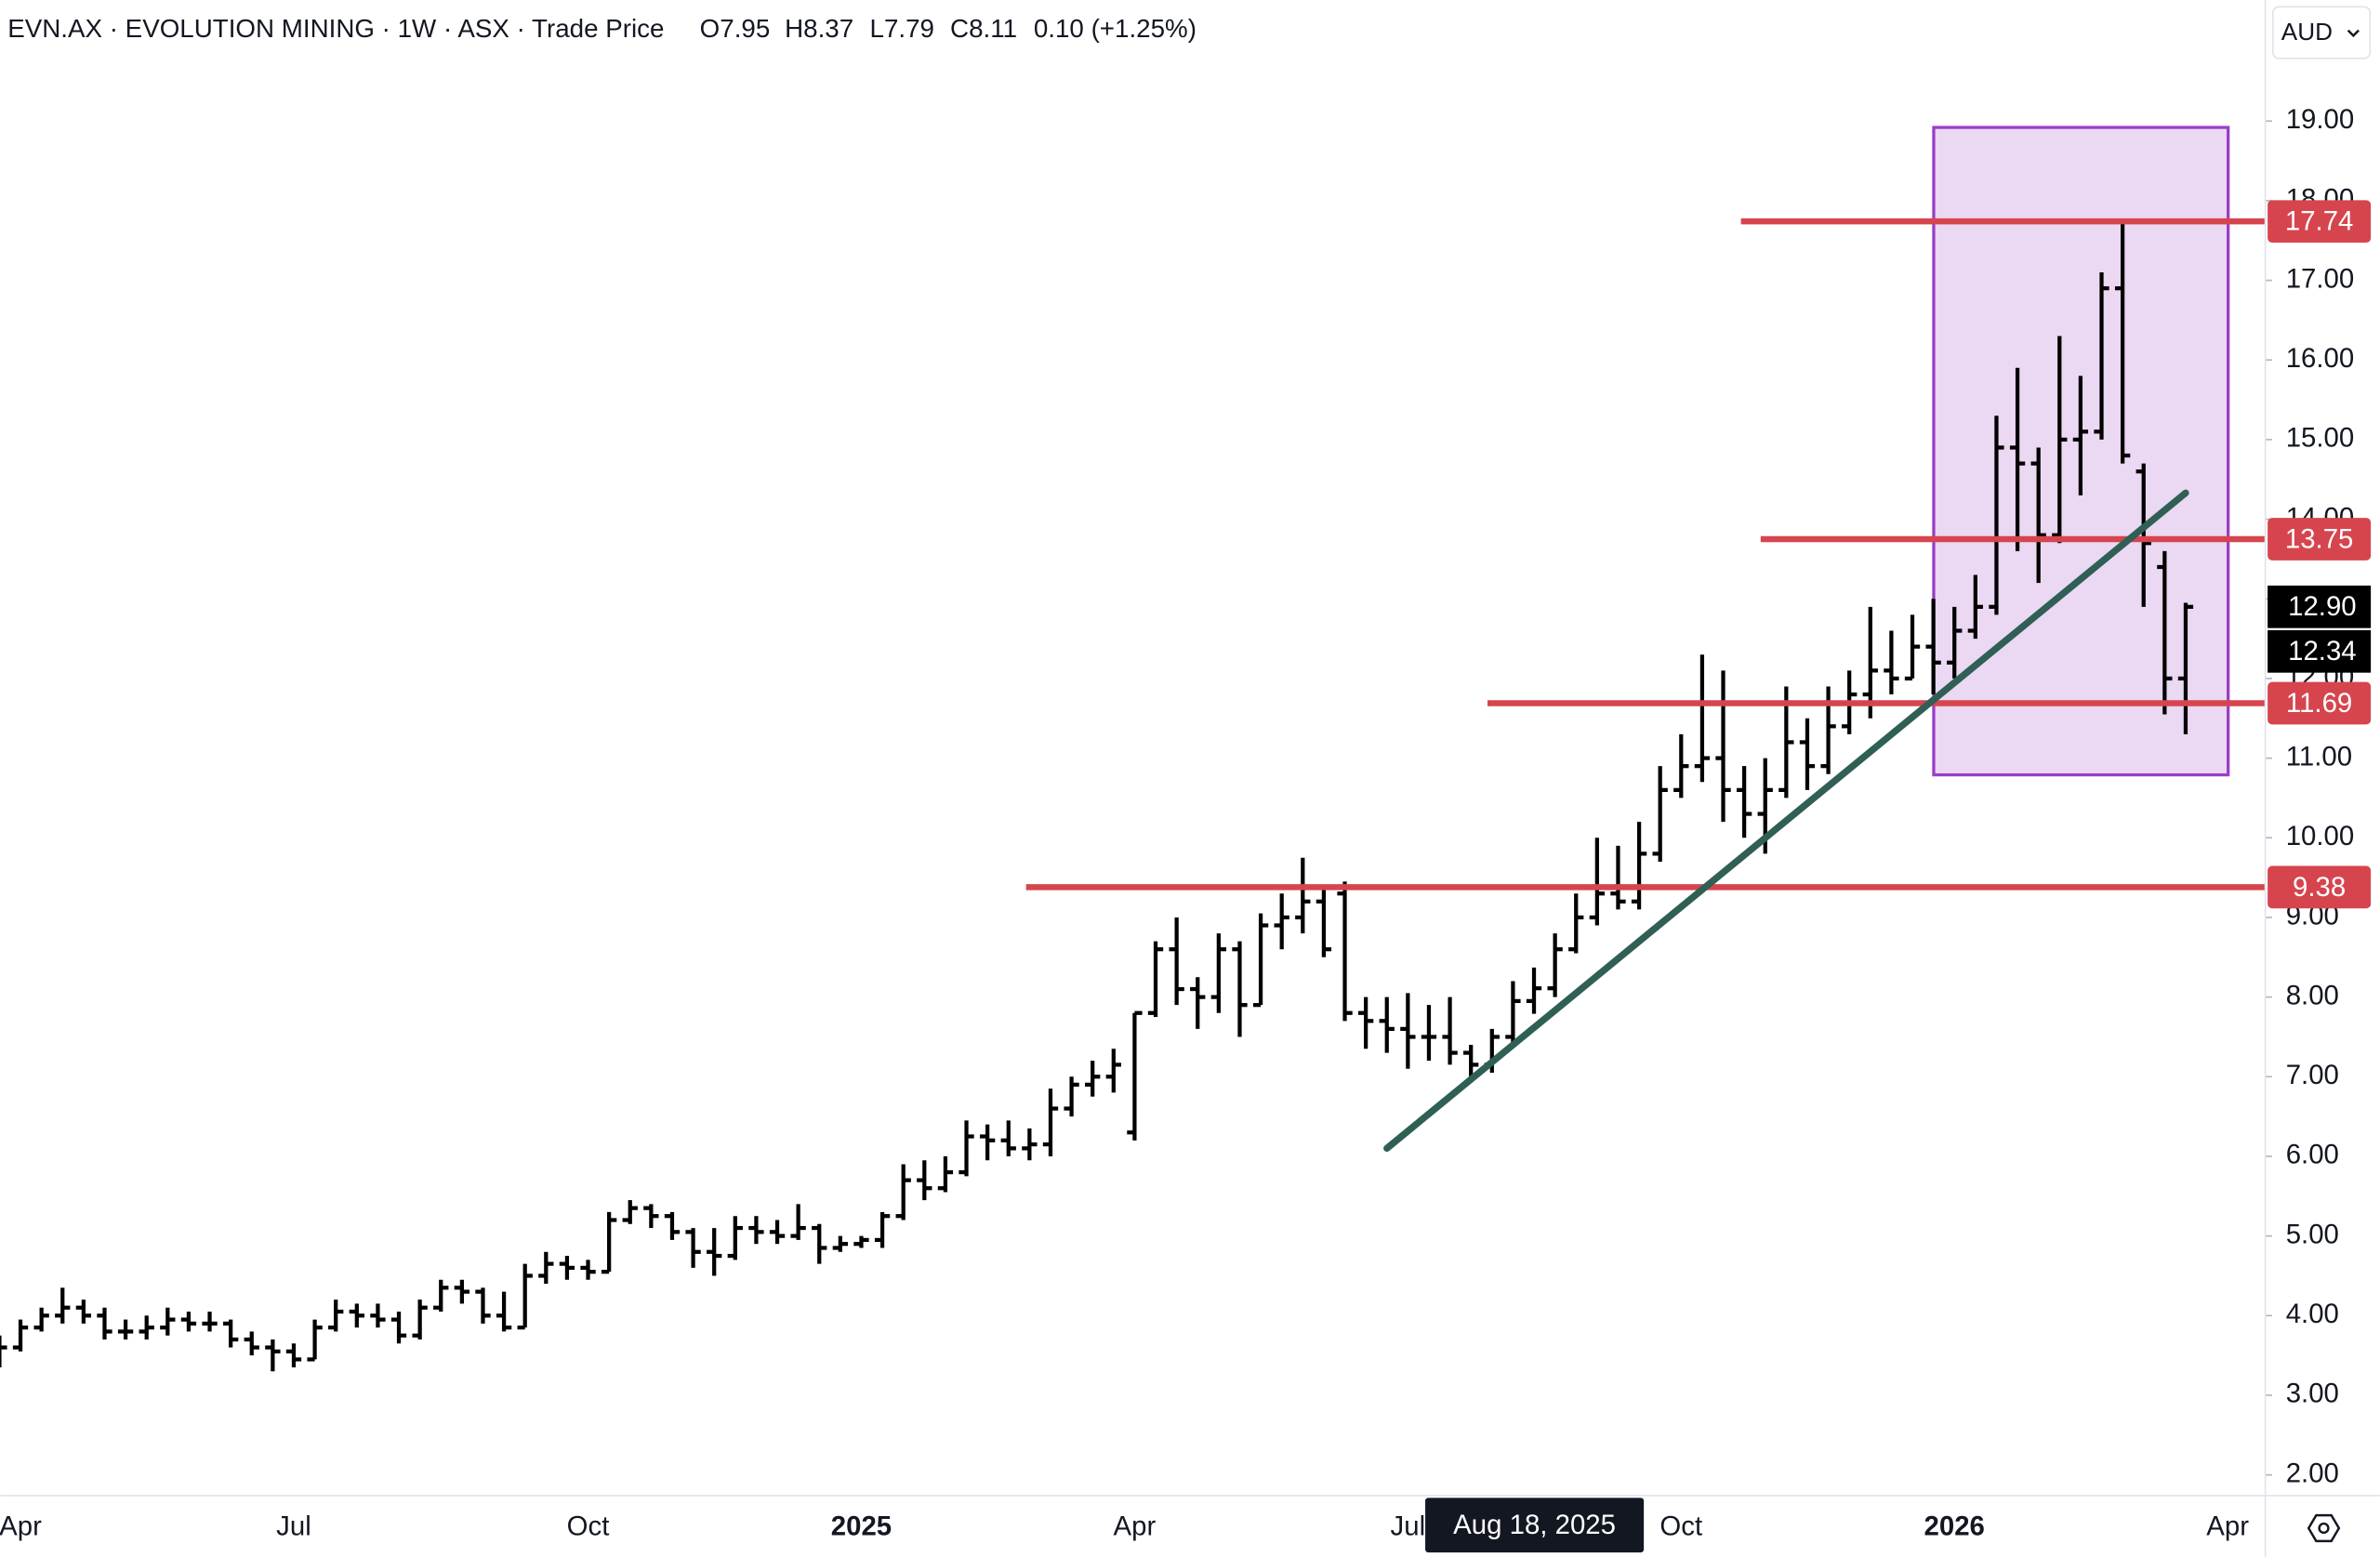 This screenshot has width=2380, height=1557. Describe the element at coordinates (1190, 1527) in the screenshot. I see `time-axis-bg` at that location.